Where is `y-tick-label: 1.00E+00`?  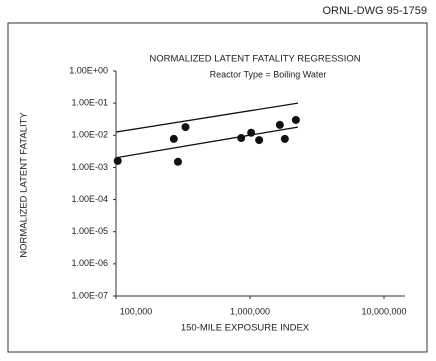 y-tick-label: 1.00E+00 is located at coordinates (88, 70).